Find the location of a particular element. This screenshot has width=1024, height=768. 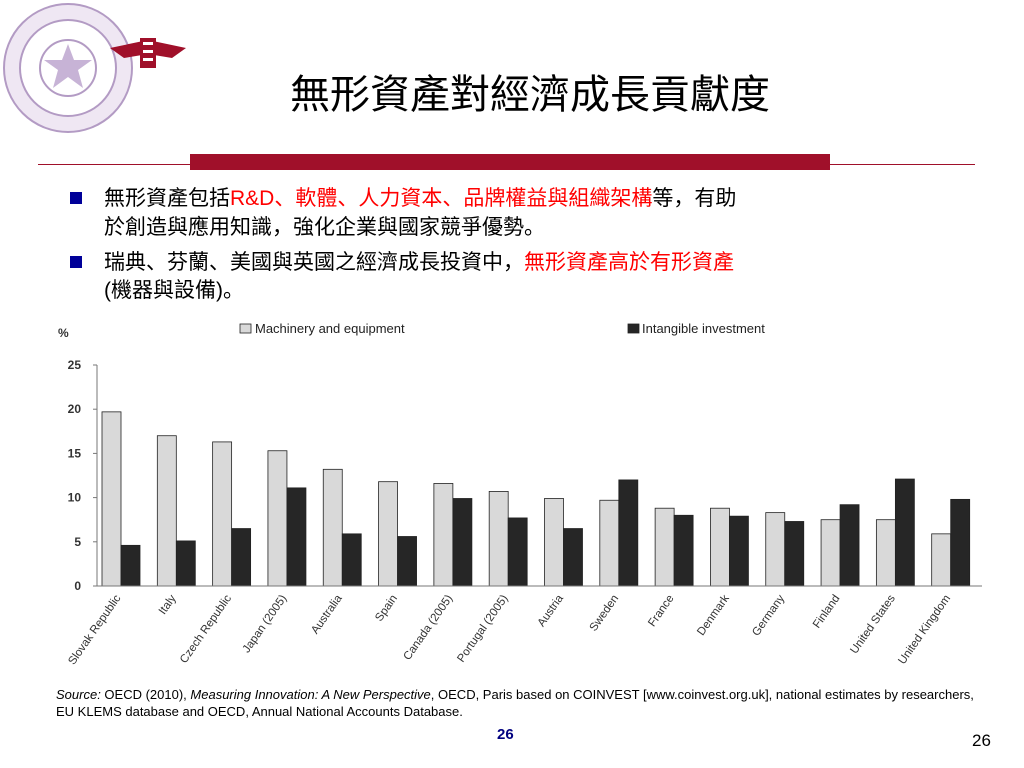

bullet-2-highlight: 無形資產高於有形資產 is located at coordinates (629, 262).